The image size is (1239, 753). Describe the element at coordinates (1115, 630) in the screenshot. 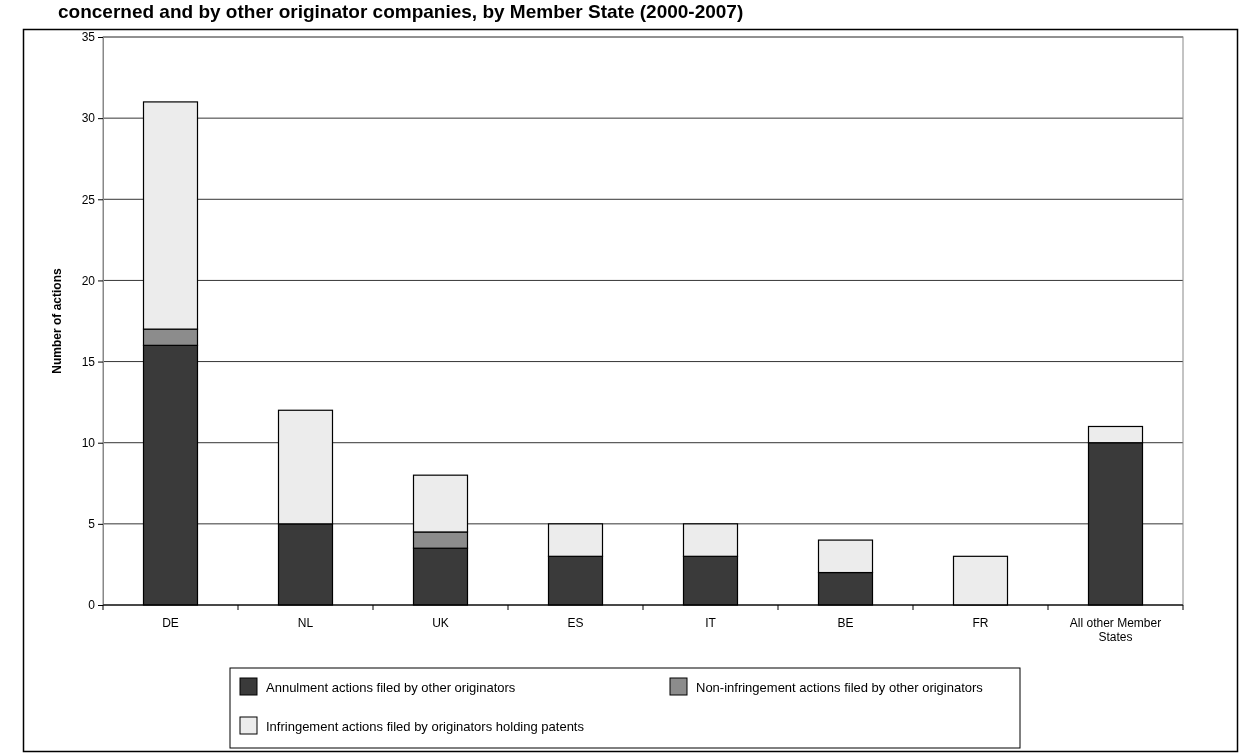

I see `x-tick-label: All other Member States` at that location.